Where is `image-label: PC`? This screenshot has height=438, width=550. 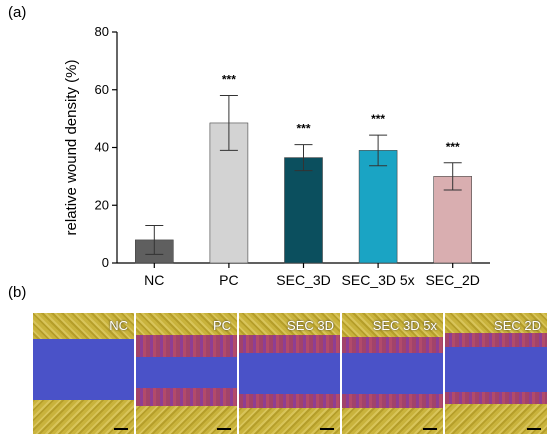
image-label: PC is located at coordinates (221, 325).